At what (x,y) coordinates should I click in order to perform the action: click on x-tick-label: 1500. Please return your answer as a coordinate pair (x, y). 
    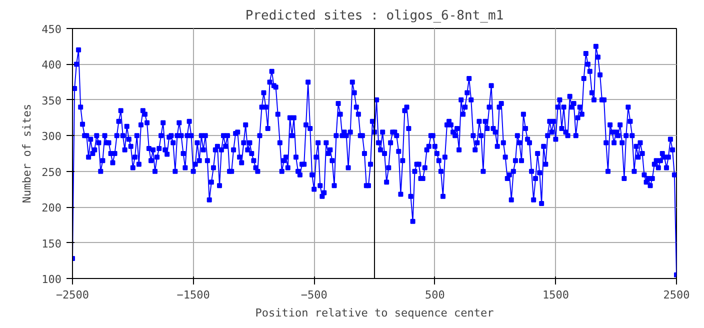
    Looking at the image, I should click on (555, 295).